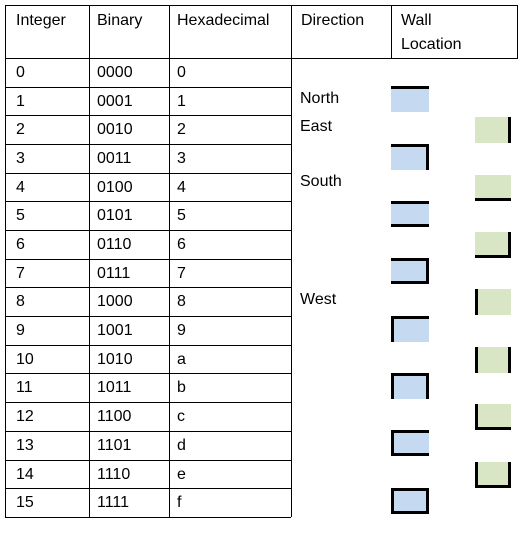 The image size is (527, 539). I want to click on cell-integer: 10, so click(25, 359).